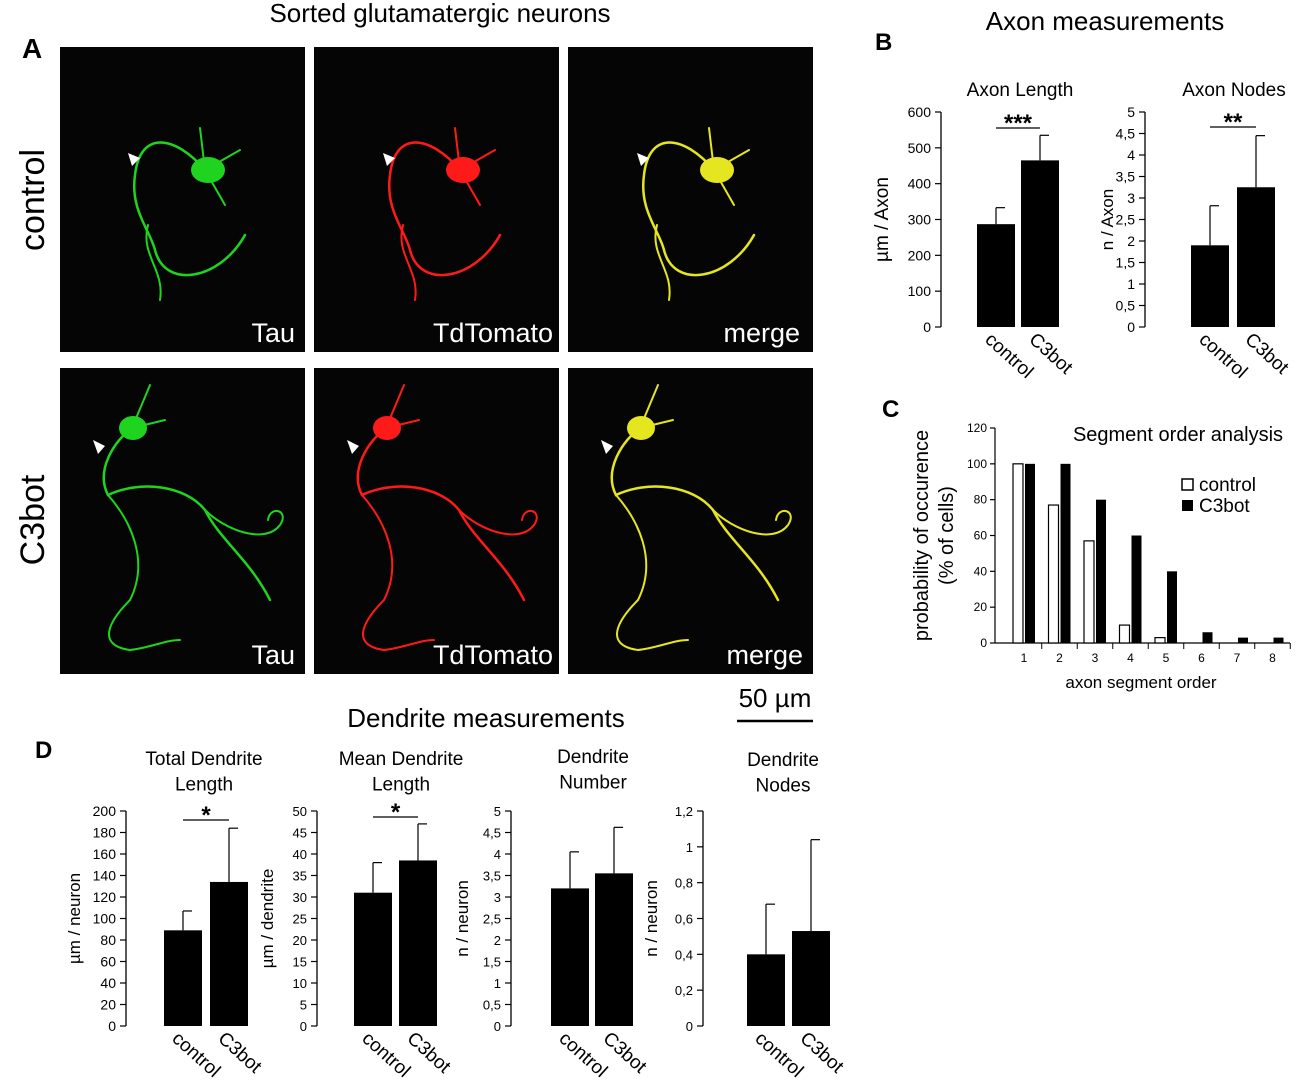 This screenshot has height=1091, width=1300. Describe the element at coordinates (1227, 485) in the screenshot. I see `legend-label-control: control` at that location.